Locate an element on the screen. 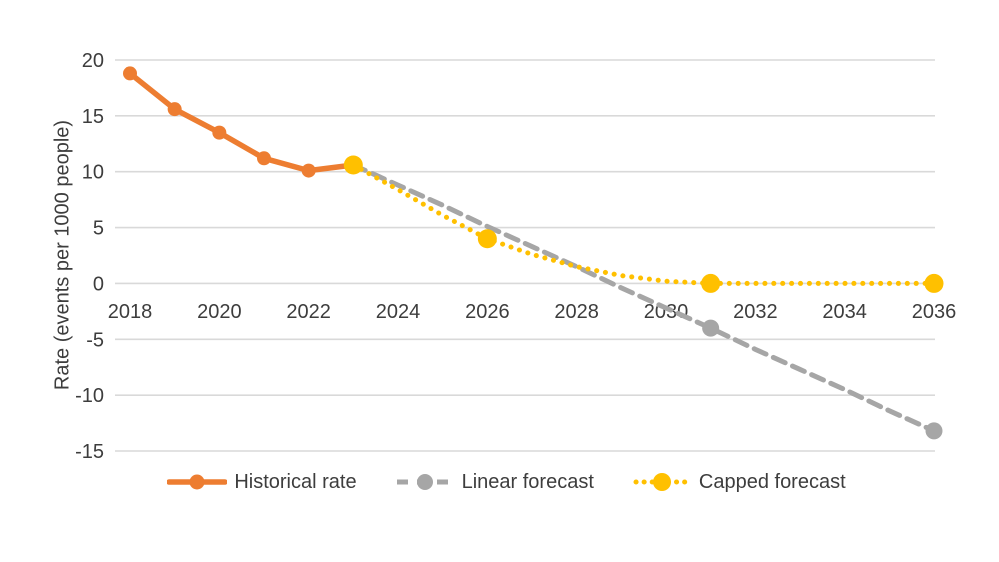 The image size is (999, 562). marker-linear-forecast-2036 is located at coordinates (934, 431).